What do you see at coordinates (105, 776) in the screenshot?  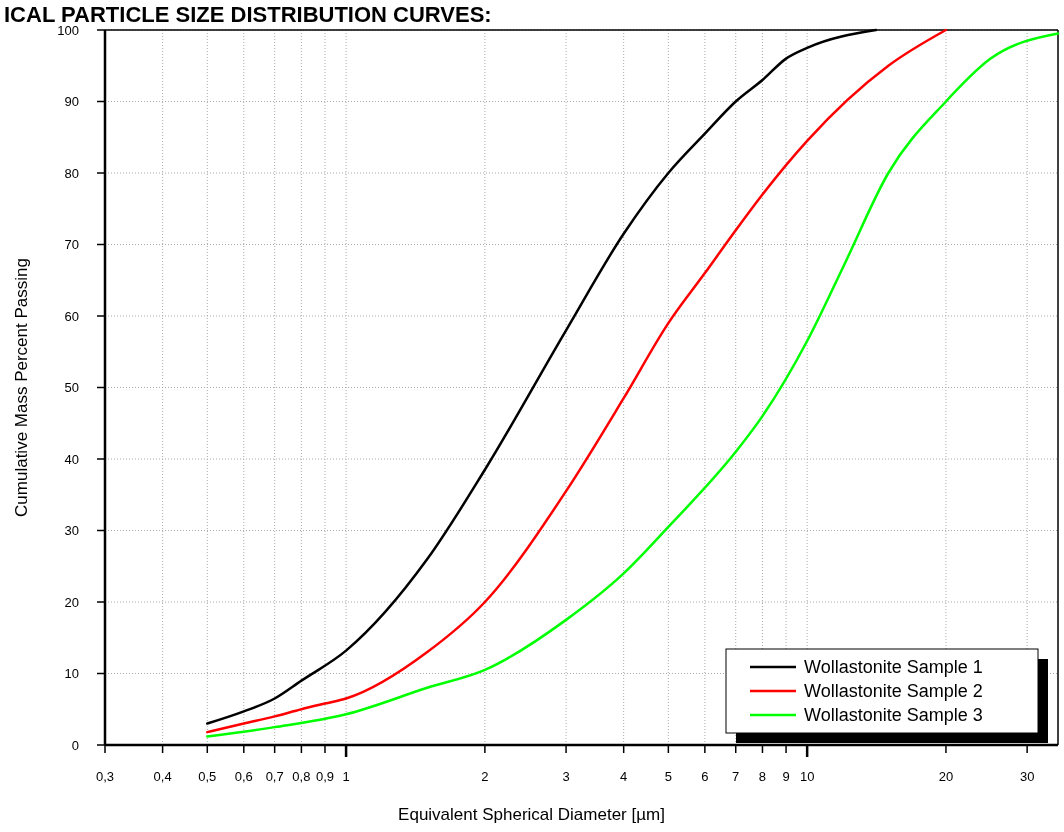 I see `x-tick-label: 0,3` at bounding box center [105, 776].